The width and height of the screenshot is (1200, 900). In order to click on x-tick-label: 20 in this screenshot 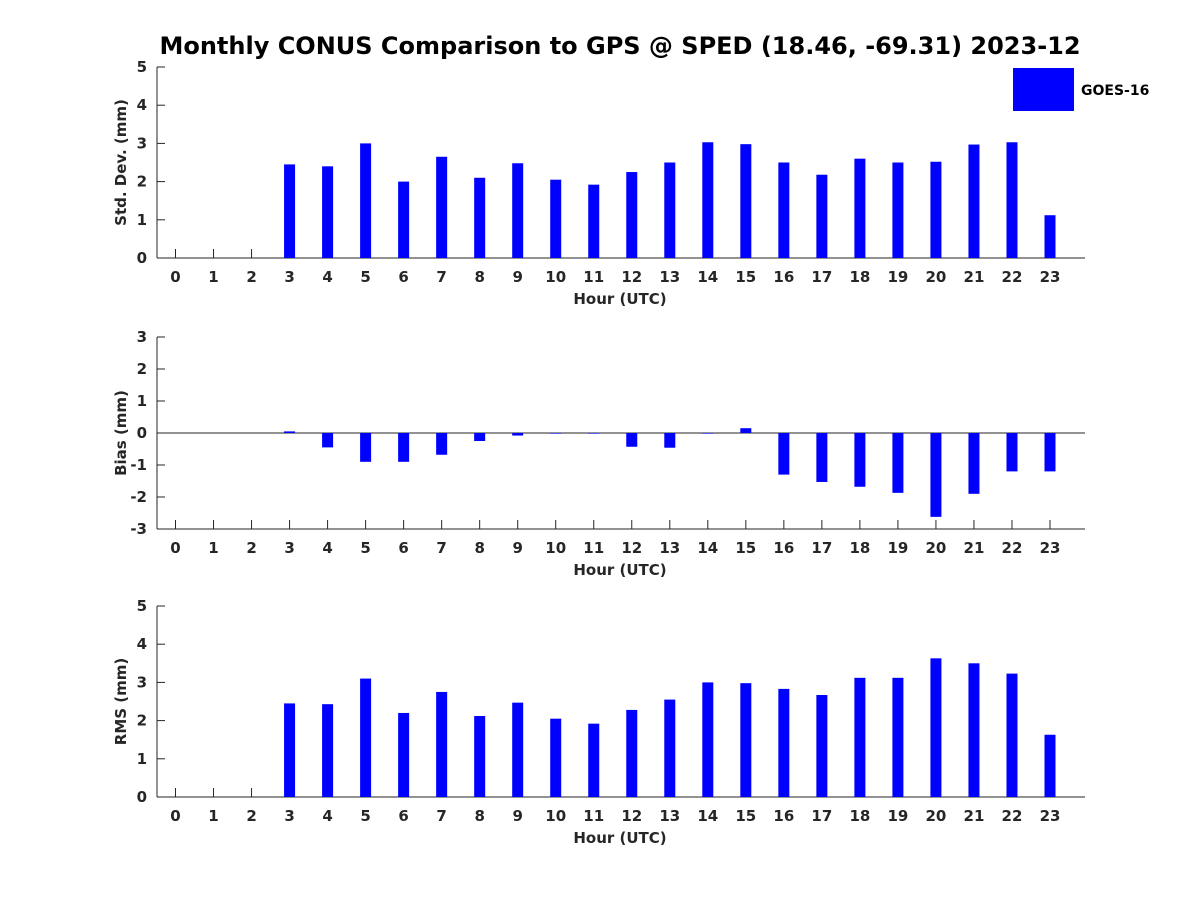, I will do `click(935, 277)`.